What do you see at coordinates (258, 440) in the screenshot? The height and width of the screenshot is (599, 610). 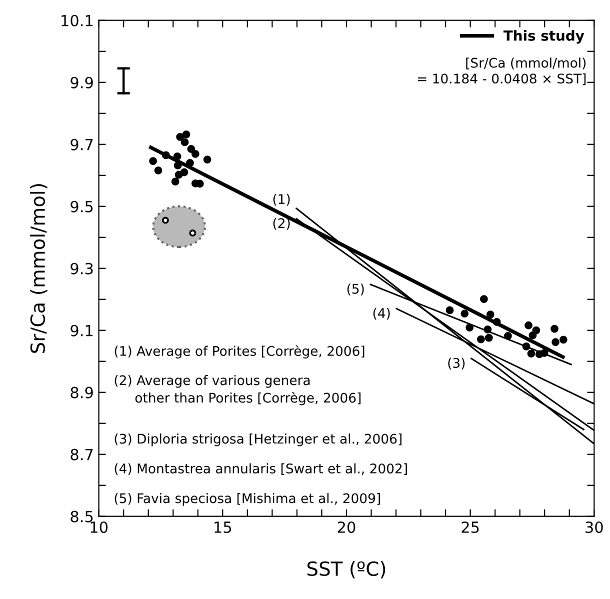 I see `annotation: (3) Diploria strigosa [Hetzinger et al., 2006]` at bounding box center [258, 440].